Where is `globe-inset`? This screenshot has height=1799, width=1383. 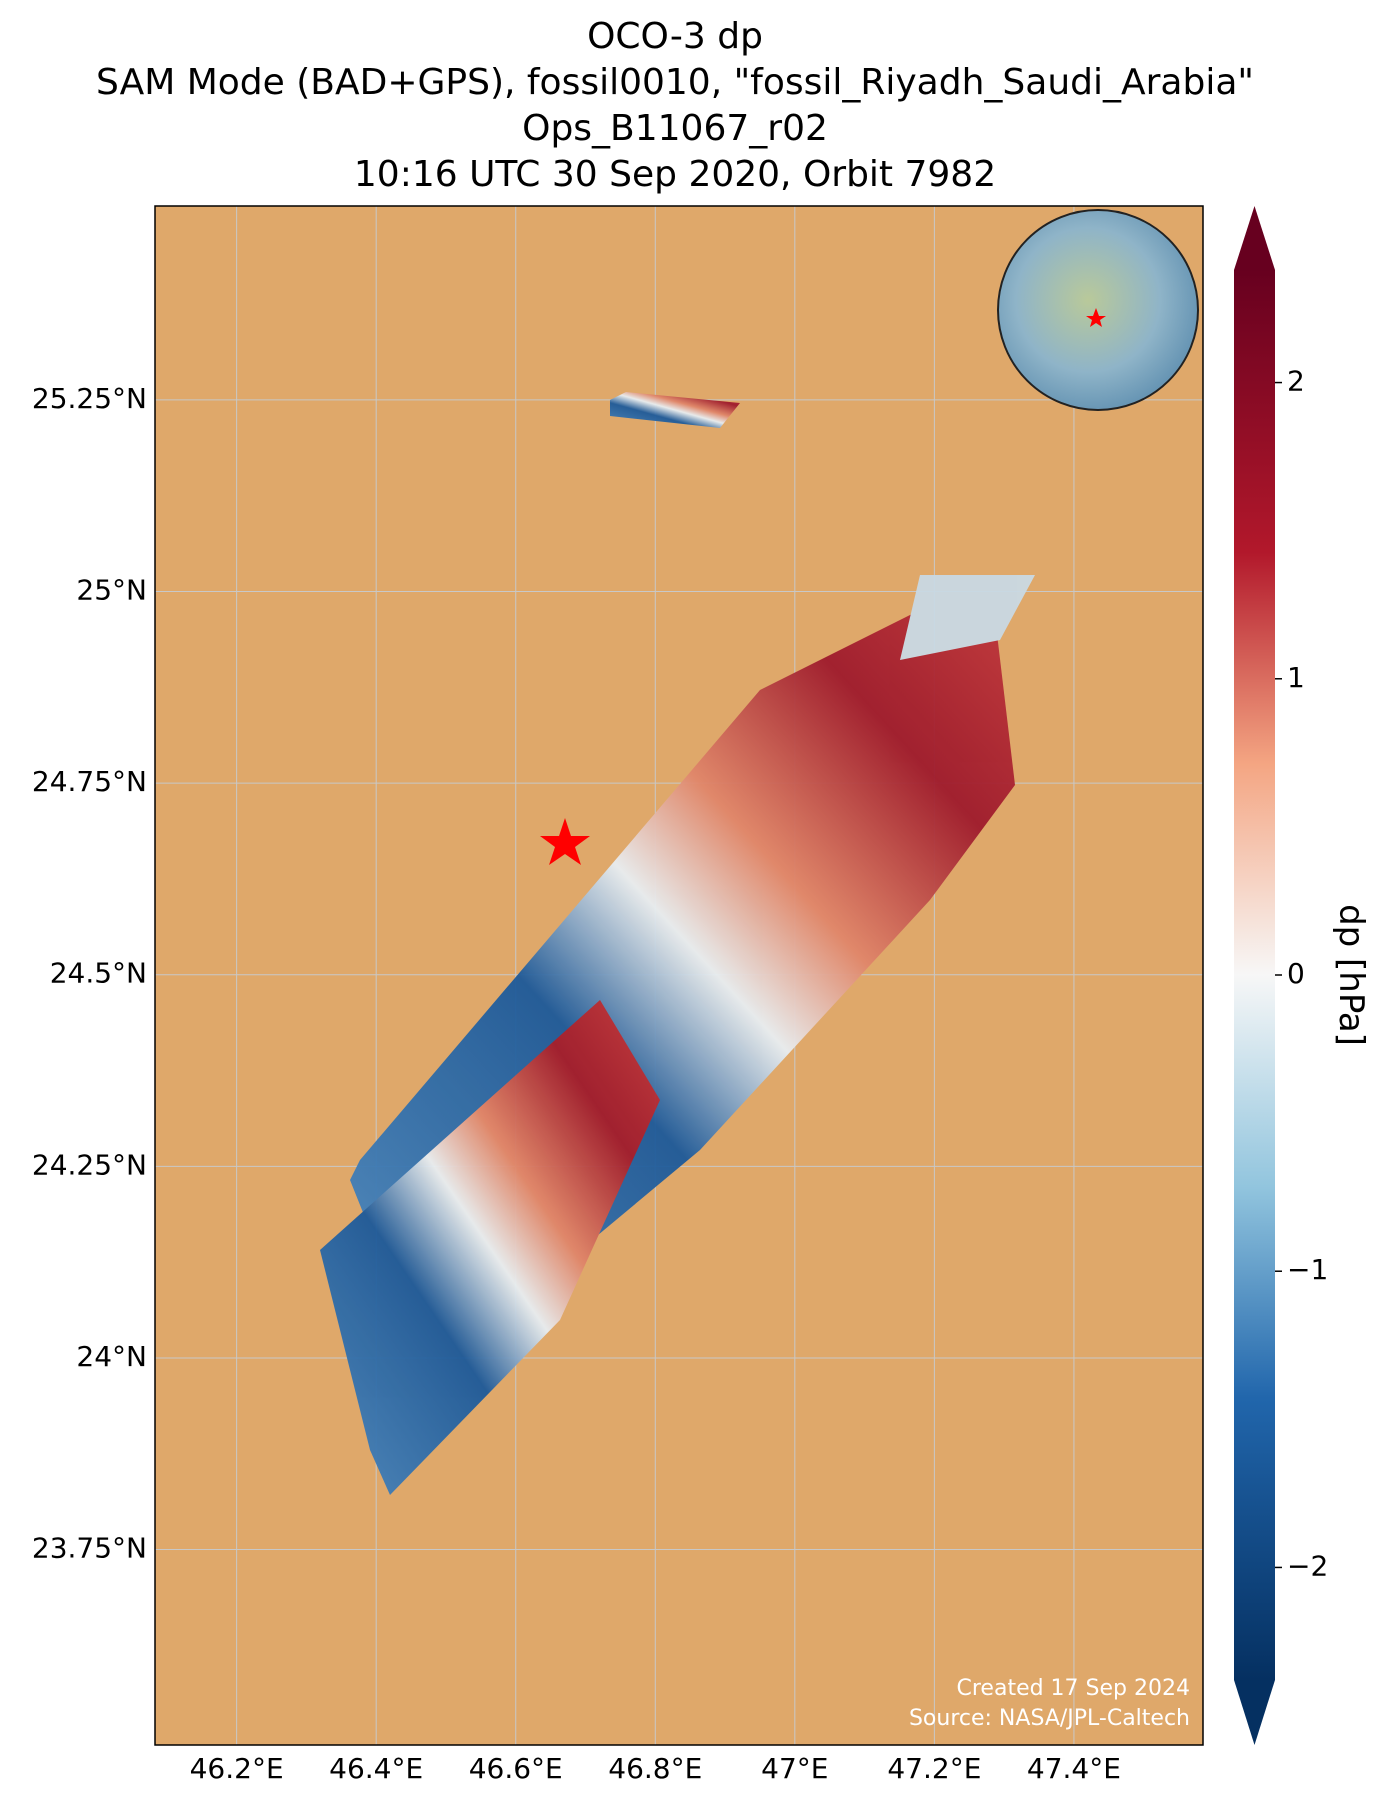 globe-inset is located at coordinates (1098, 310).